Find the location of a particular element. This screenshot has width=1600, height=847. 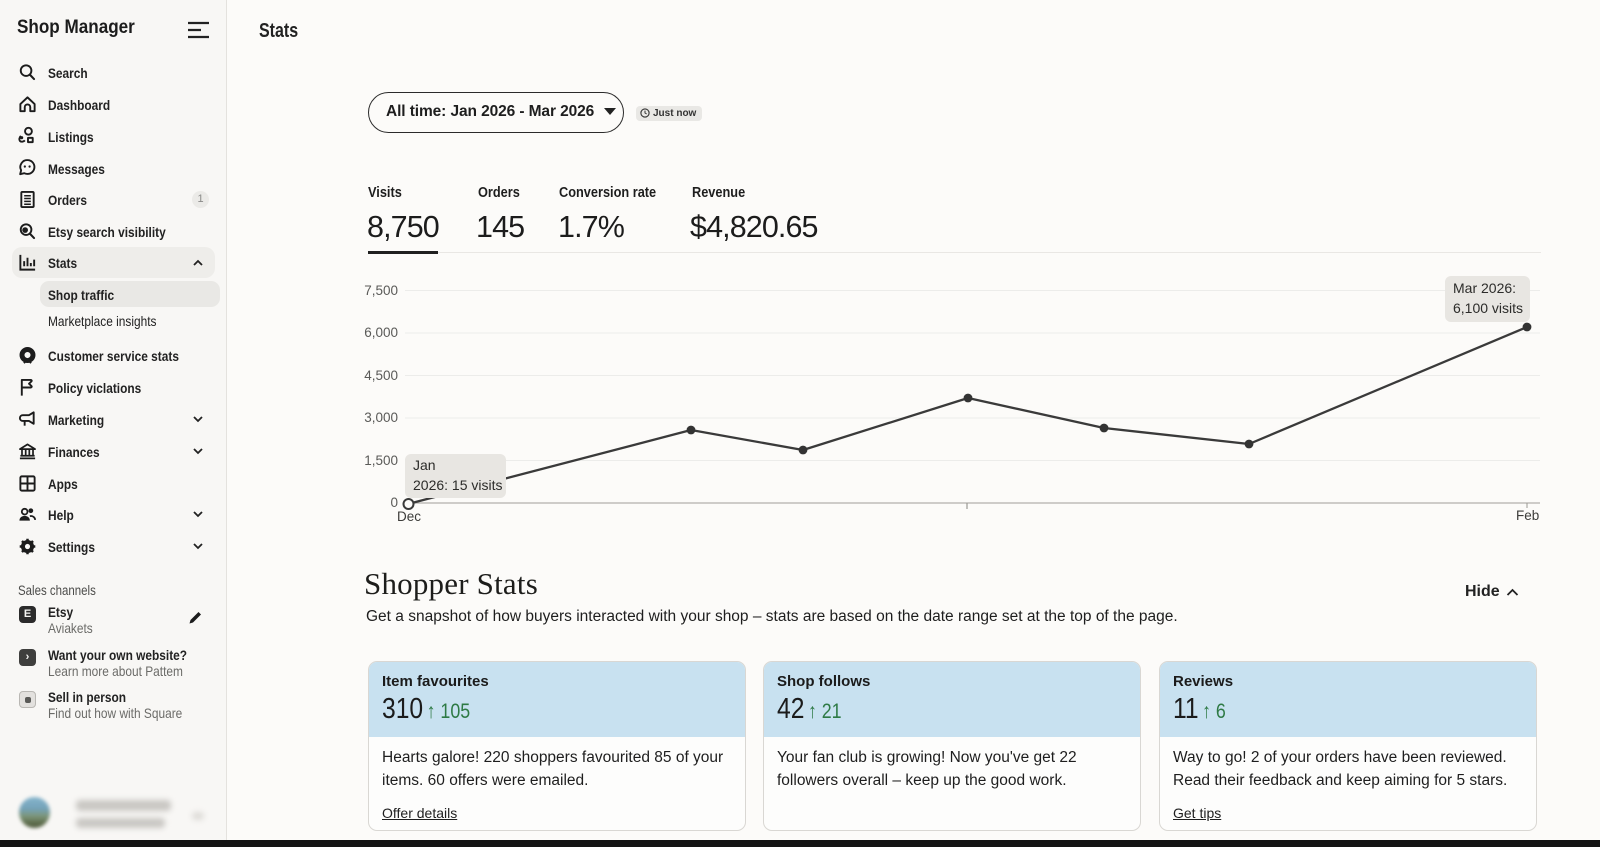

svg-text: 1,500 is located at coordinates (381, 460).